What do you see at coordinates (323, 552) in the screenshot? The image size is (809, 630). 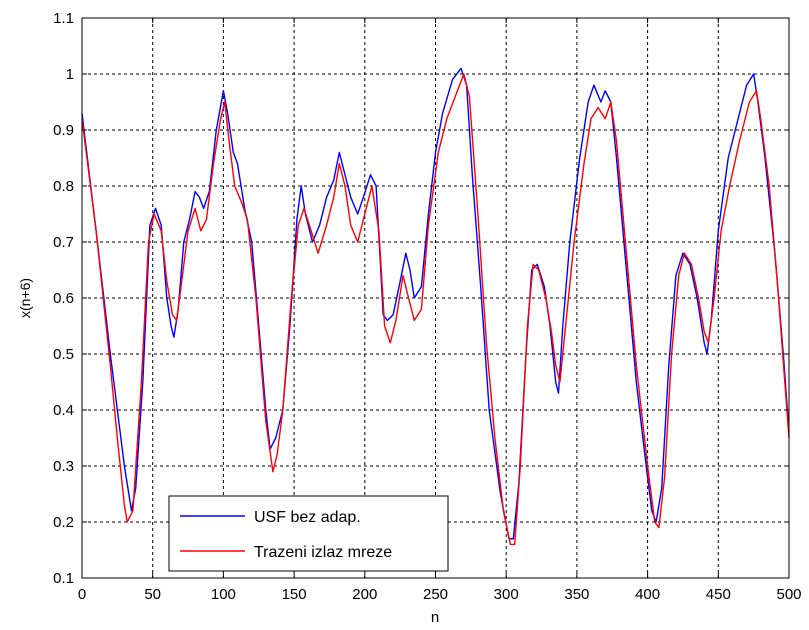 I see `legend-label-series-2: Trazeni izlaz mreze` at bounding box center [323, 552].